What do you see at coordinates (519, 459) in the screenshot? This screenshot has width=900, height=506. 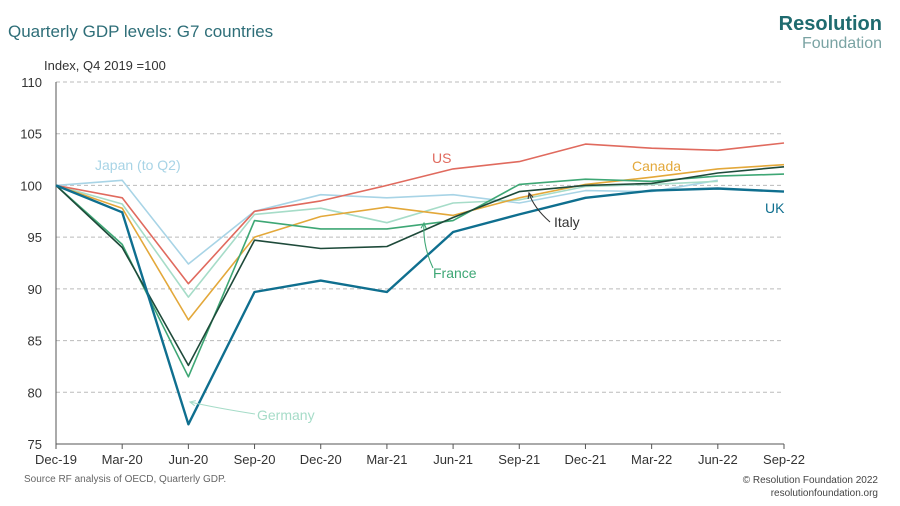 I see `x-tick-label: Sep-21` at bounding box center [519, 459].